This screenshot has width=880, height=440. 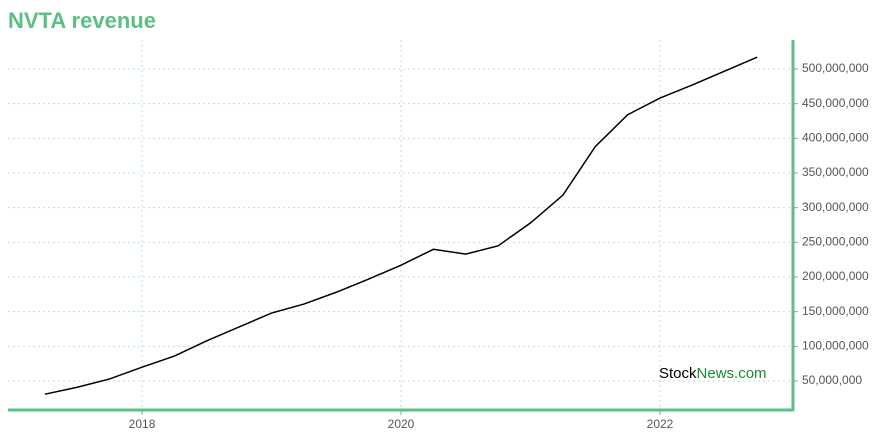 I want to click on chart-title: NVTA revenue, so click(x=82, y=20).